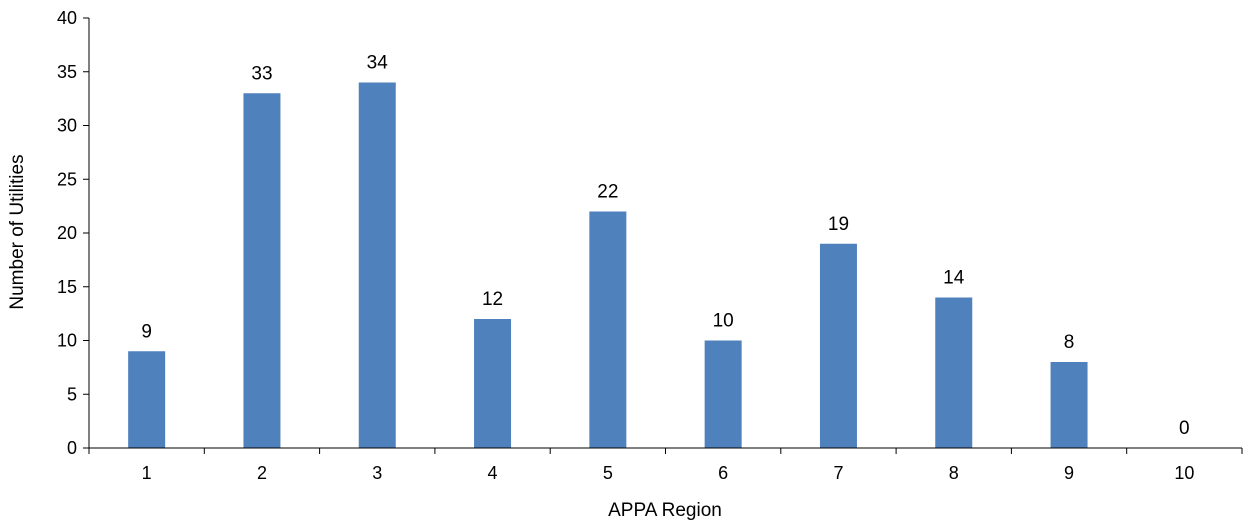 This screenshot has width=1247, height=527. I want to click on y-tick-label: 40, so click(67, 18).